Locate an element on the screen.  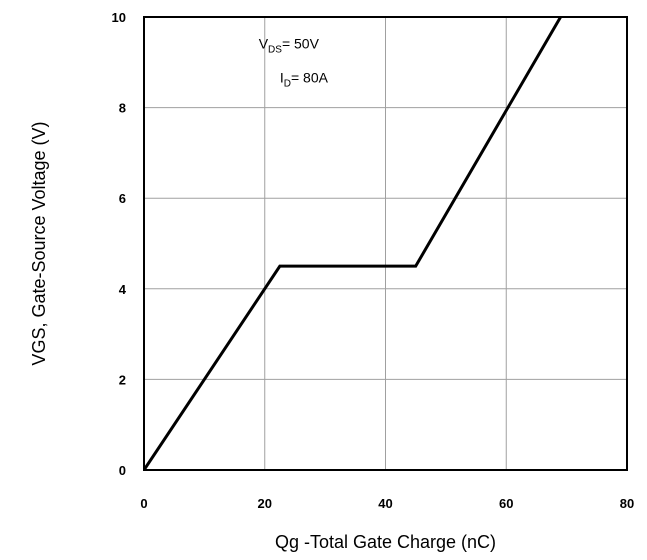
annotation-vds: VDS= 50V is located at coordinates (289, 46).